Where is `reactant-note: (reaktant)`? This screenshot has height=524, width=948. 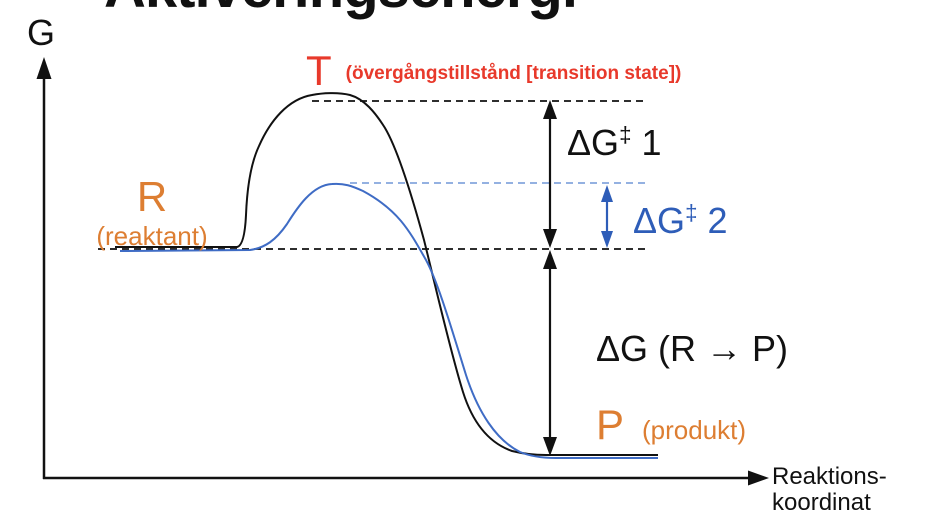 reactant-note: (reaktant) is located at coordinates (152, 236).